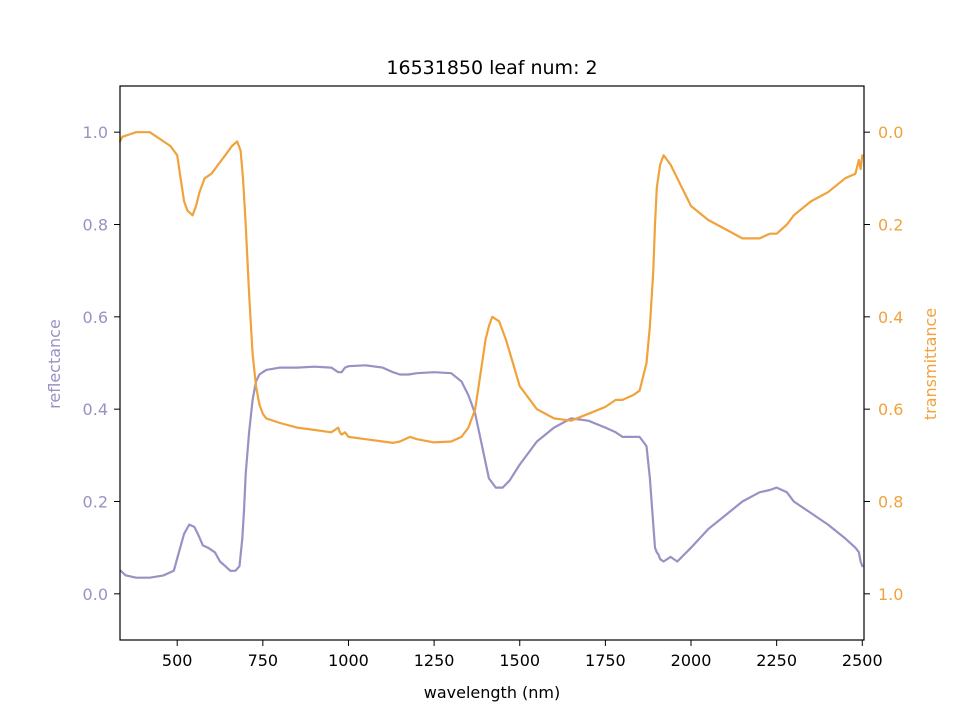  Describe the element at coordinates (95, 317) in the screenshot. I see `left-y-tick-label: 0.6` at that location.